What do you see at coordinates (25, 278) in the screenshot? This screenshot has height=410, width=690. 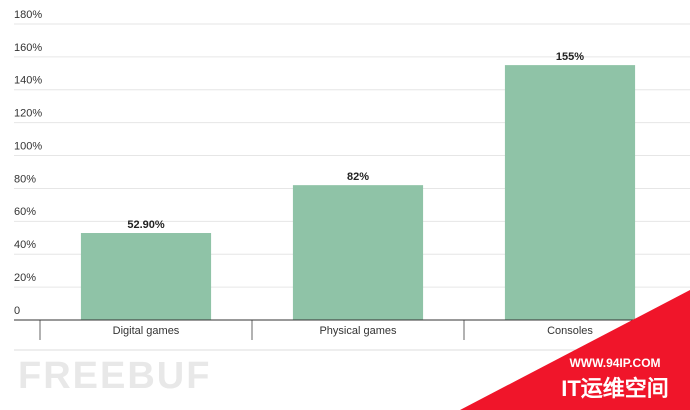 I see `y-tick-label: 20%` at bounding box center [25, 278].